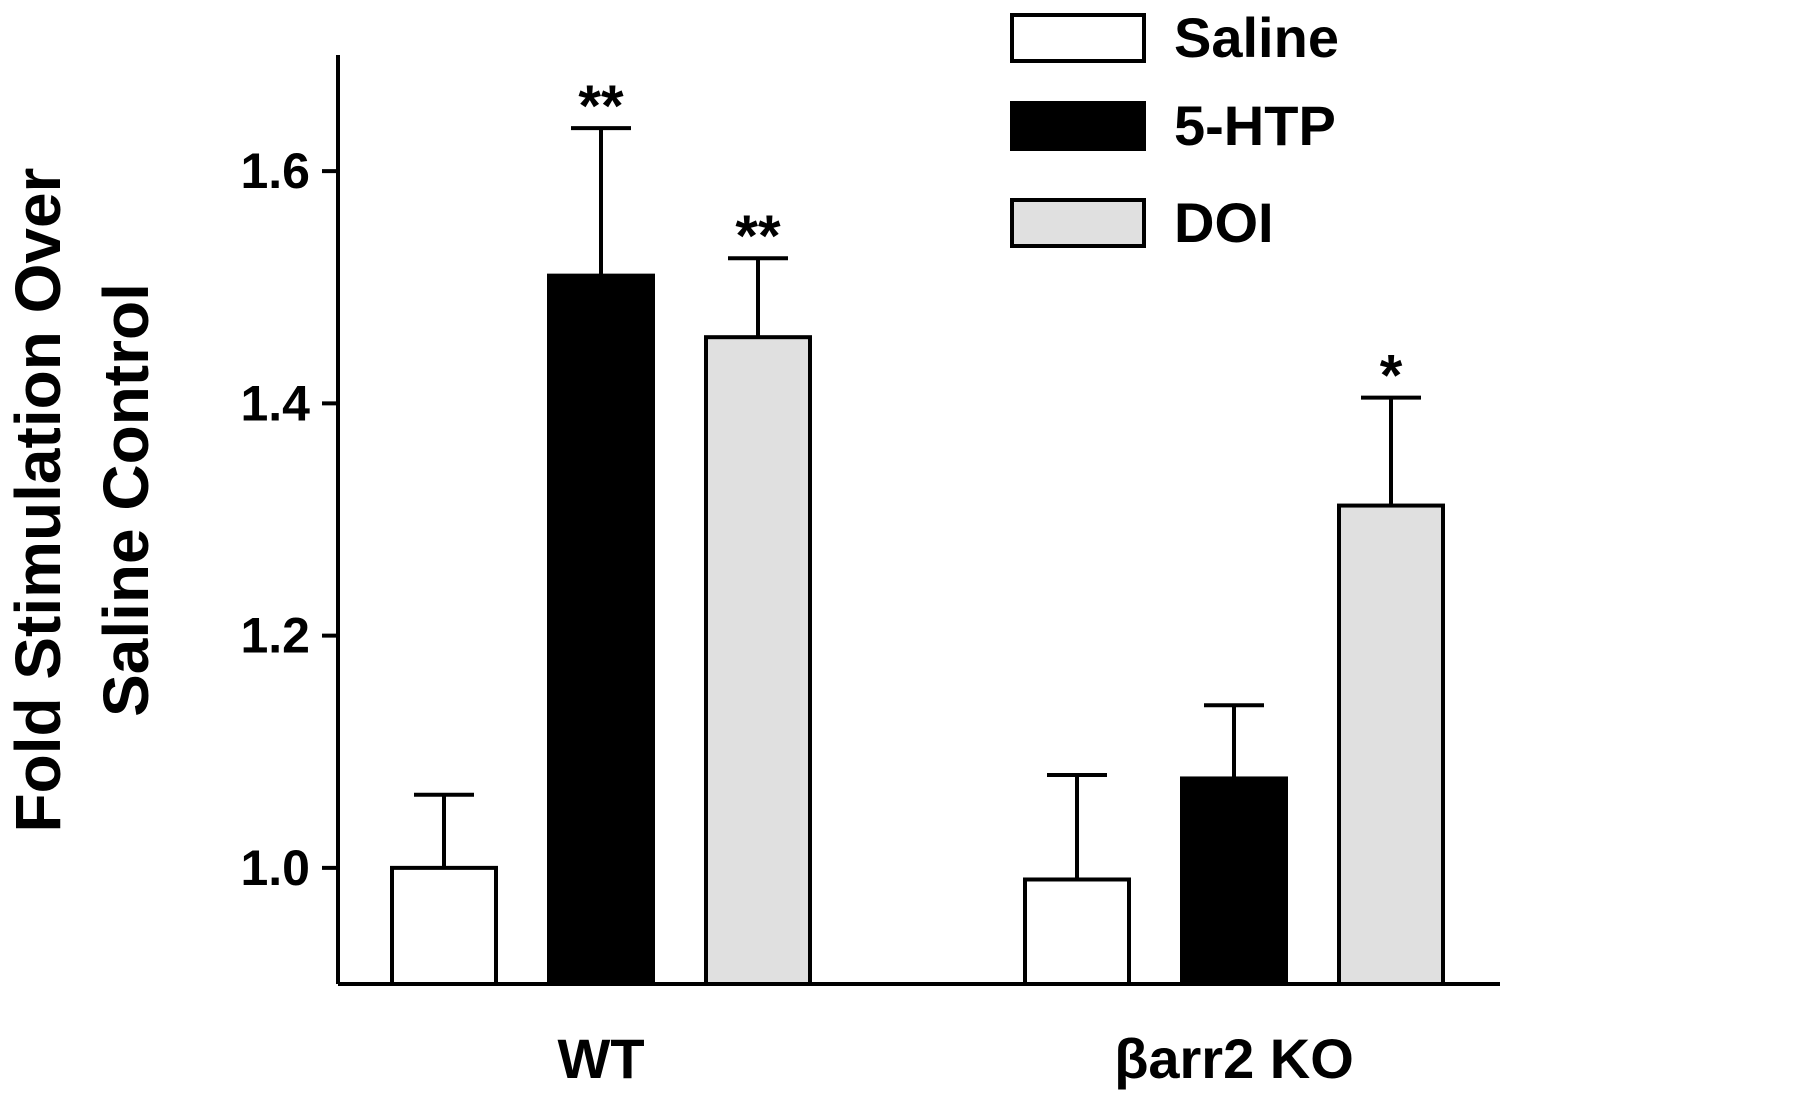  What do you see at coordinates (1391, 376) in the screenshot?
I see `significance-marker: *` at bounding box center [1391, 376].